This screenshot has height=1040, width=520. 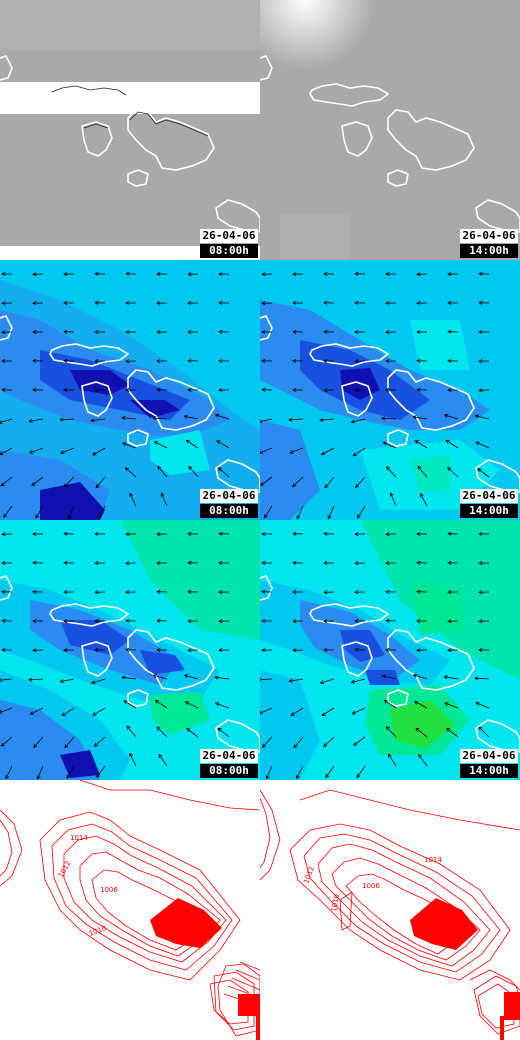 What do you see at coordinates (489, 763) in the screenshot?
I see `timestamp-badge: 26-04-06 14:00h` at bounding box center [489, 763].